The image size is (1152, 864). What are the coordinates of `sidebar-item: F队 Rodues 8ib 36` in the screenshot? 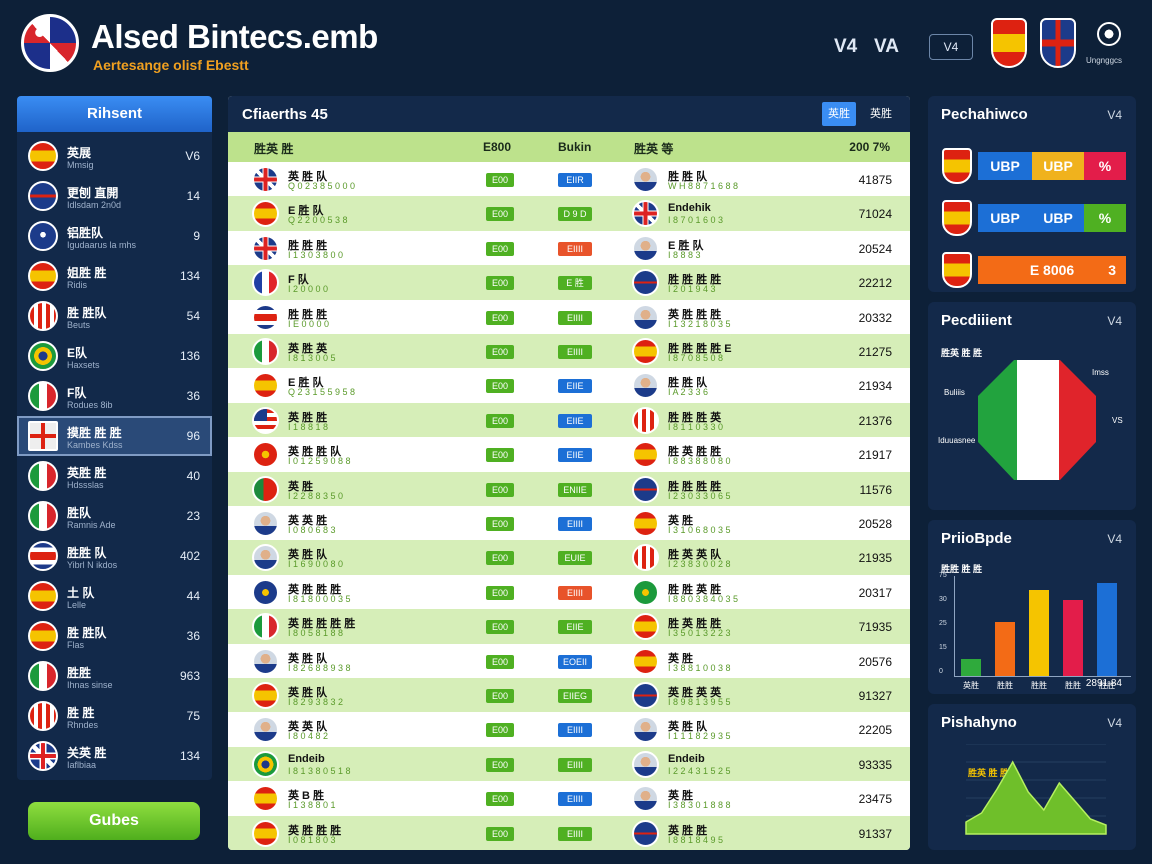 It's located at (114, 396).